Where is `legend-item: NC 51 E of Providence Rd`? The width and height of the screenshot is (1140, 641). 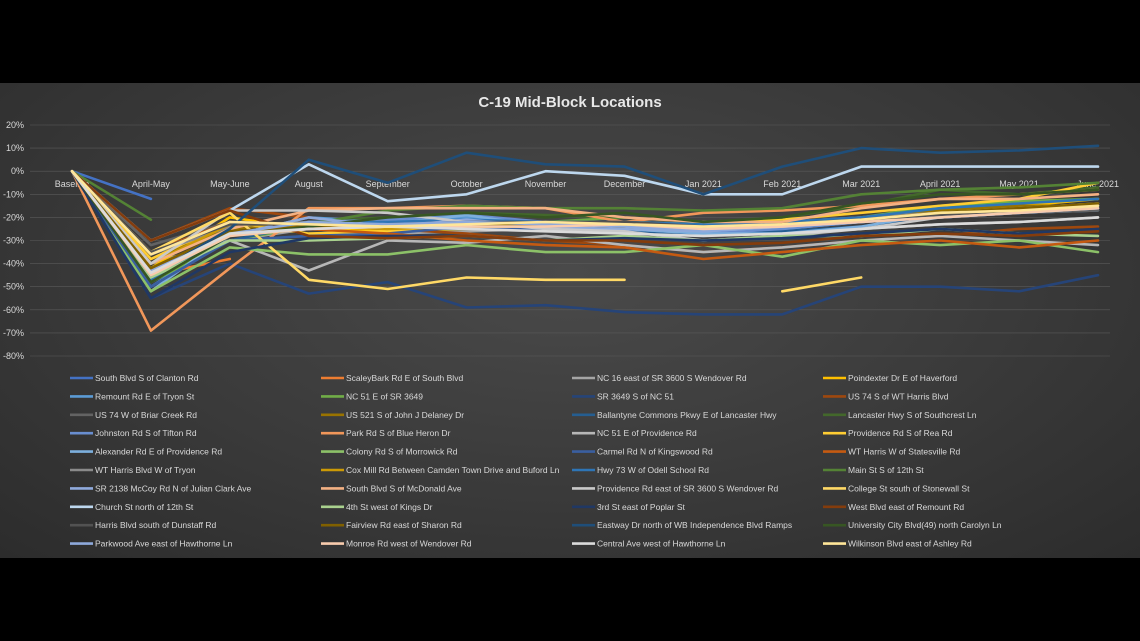 legend-item: NC 51 E of Providence Rd is located at coordinates (634, 433).